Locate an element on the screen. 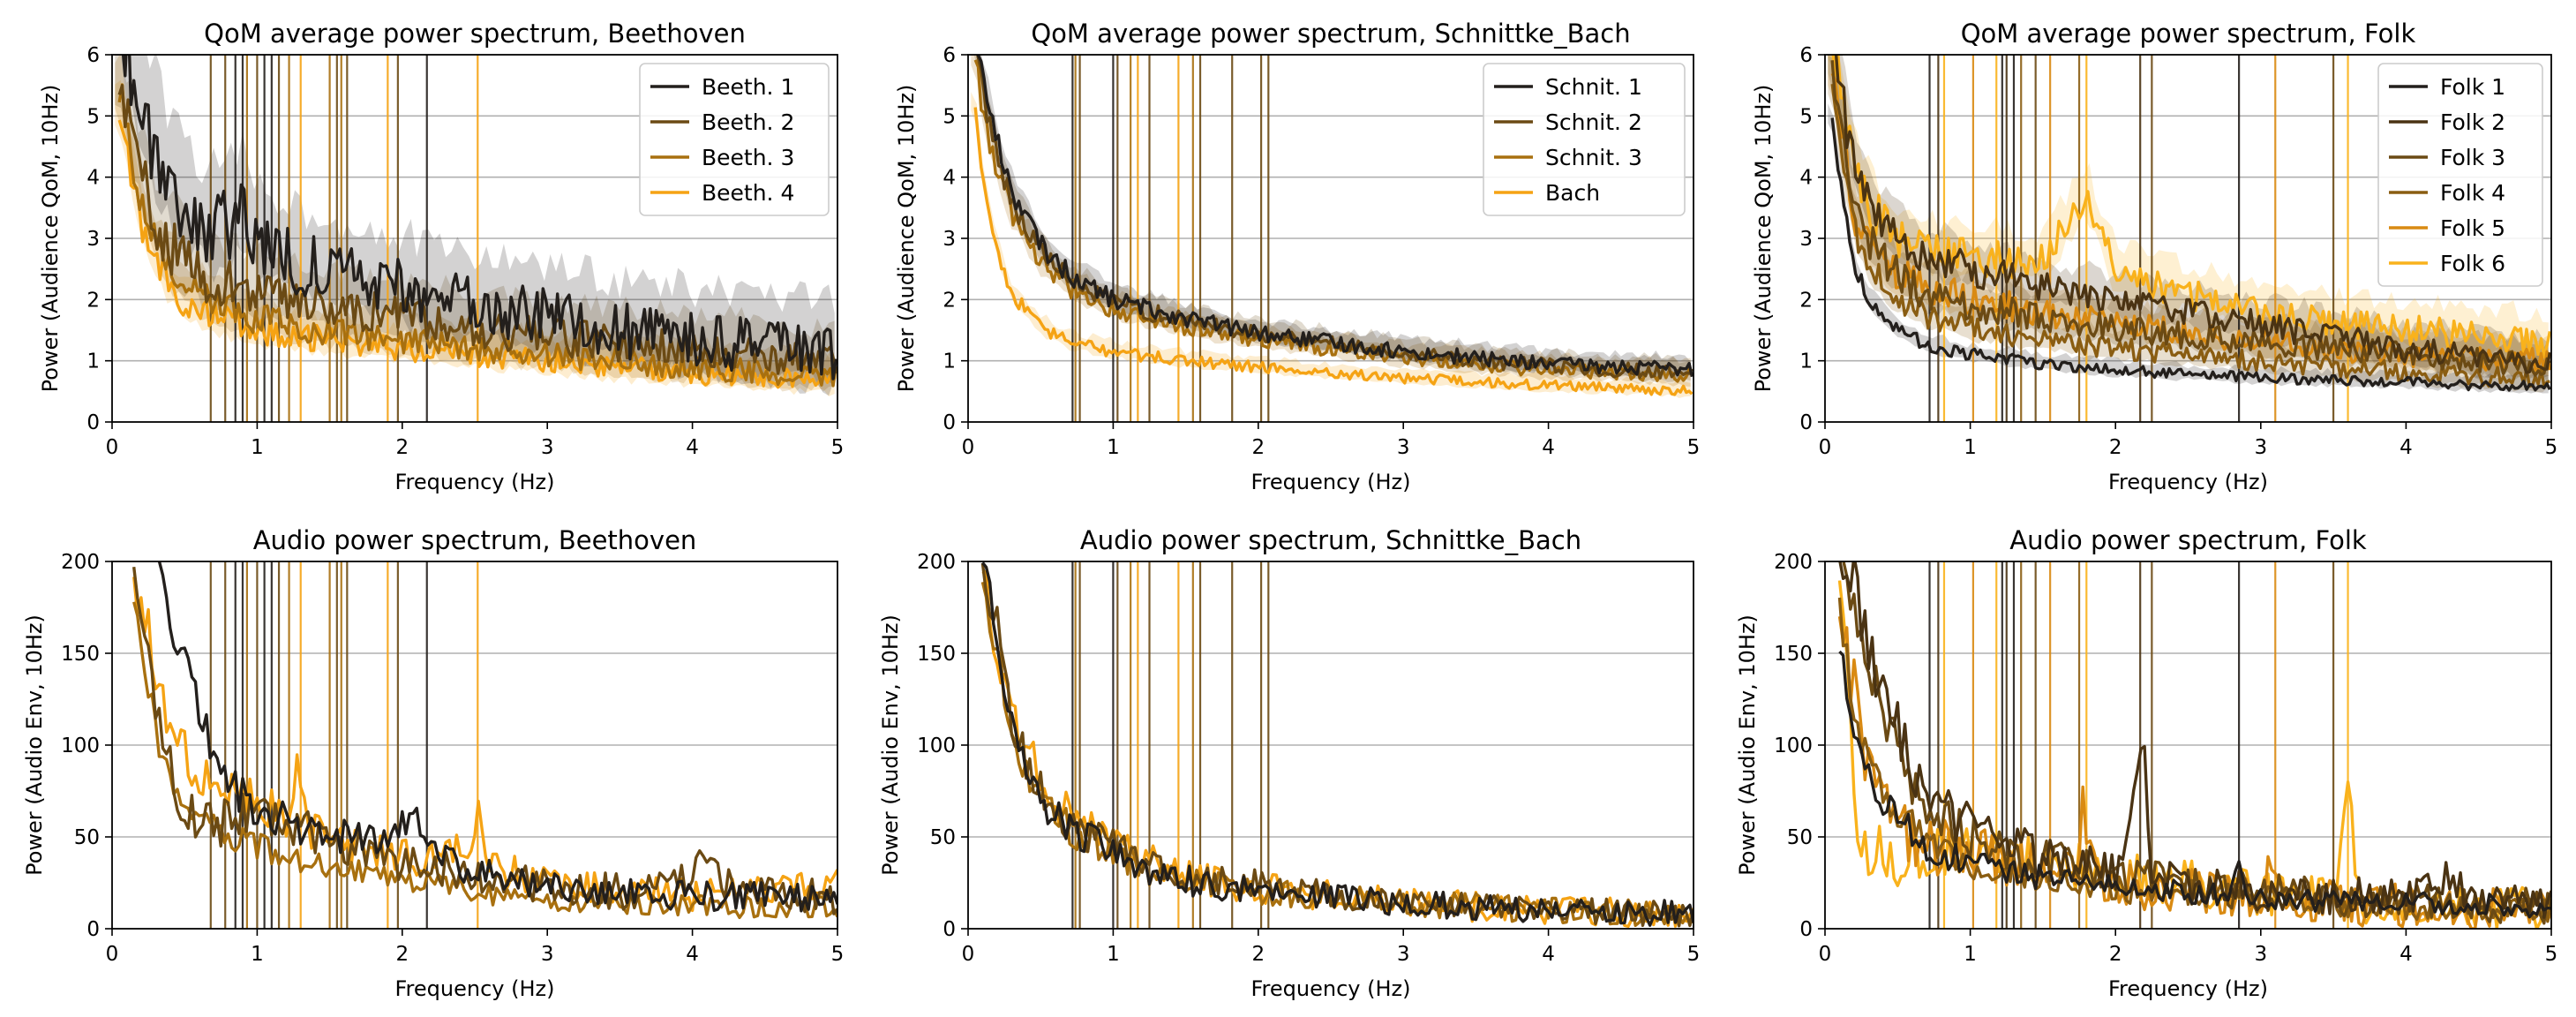 This screenshot has height=1017, width=2576. uncertainty-band is located at coordinates (1332, 219).